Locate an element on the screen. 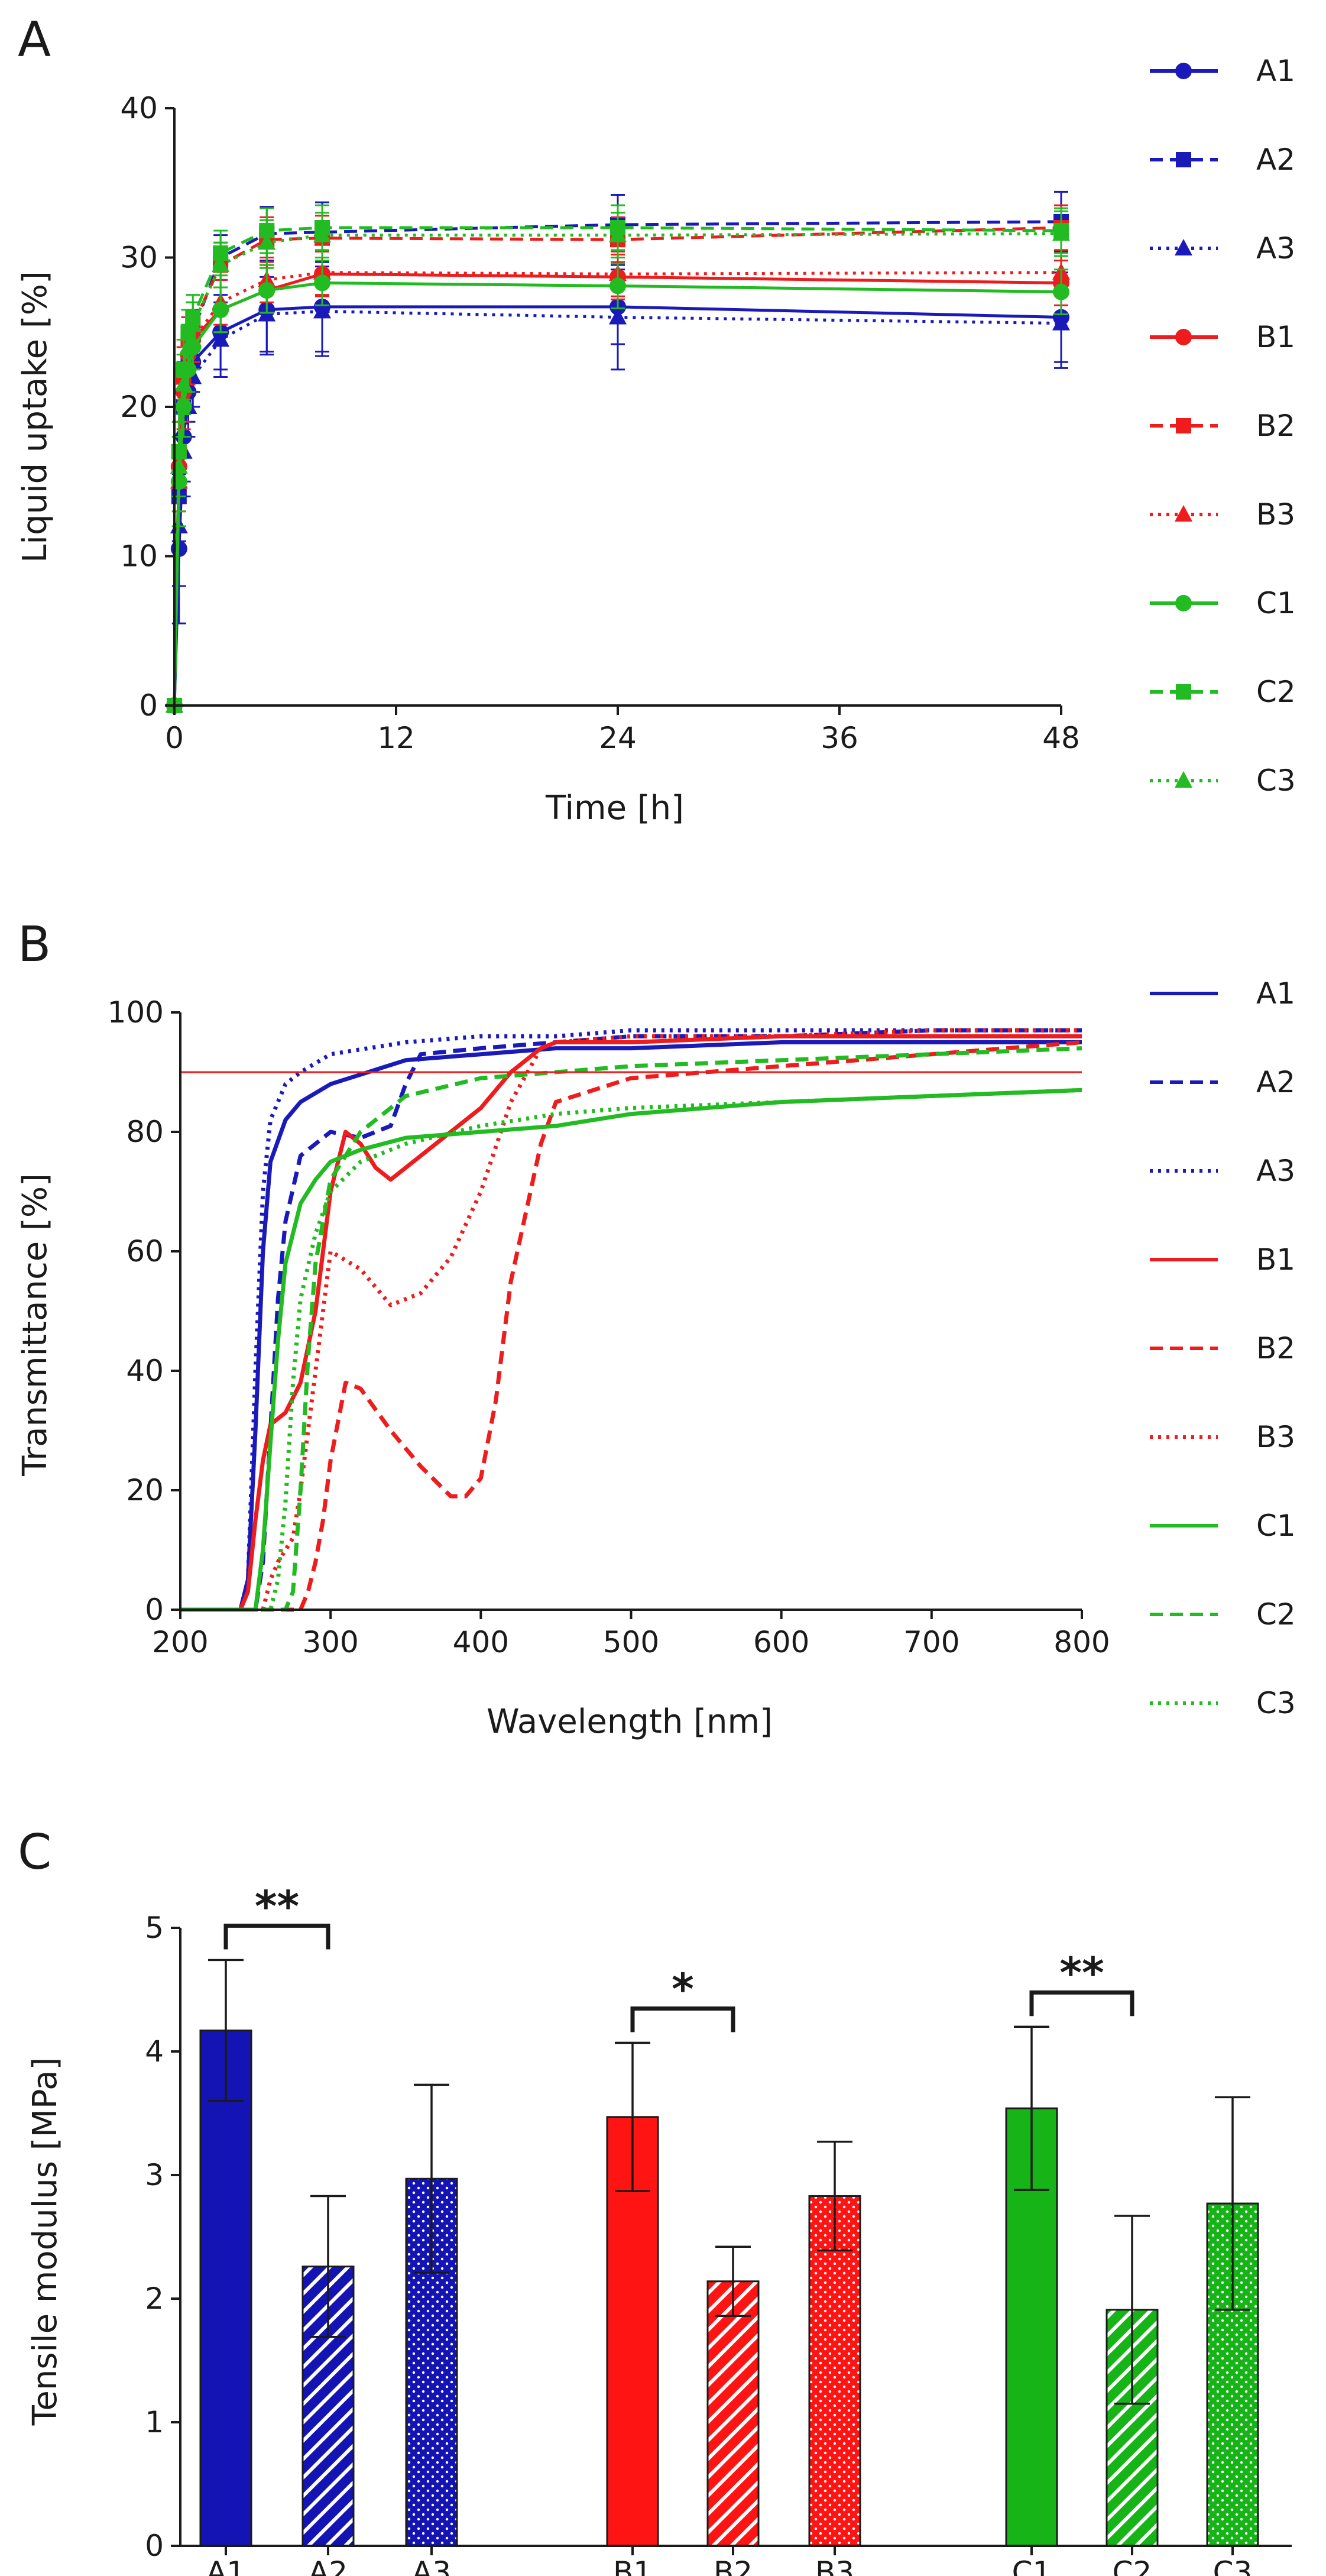  panel-a-x-tick-label: 24 is located at coordinates (618, 738).